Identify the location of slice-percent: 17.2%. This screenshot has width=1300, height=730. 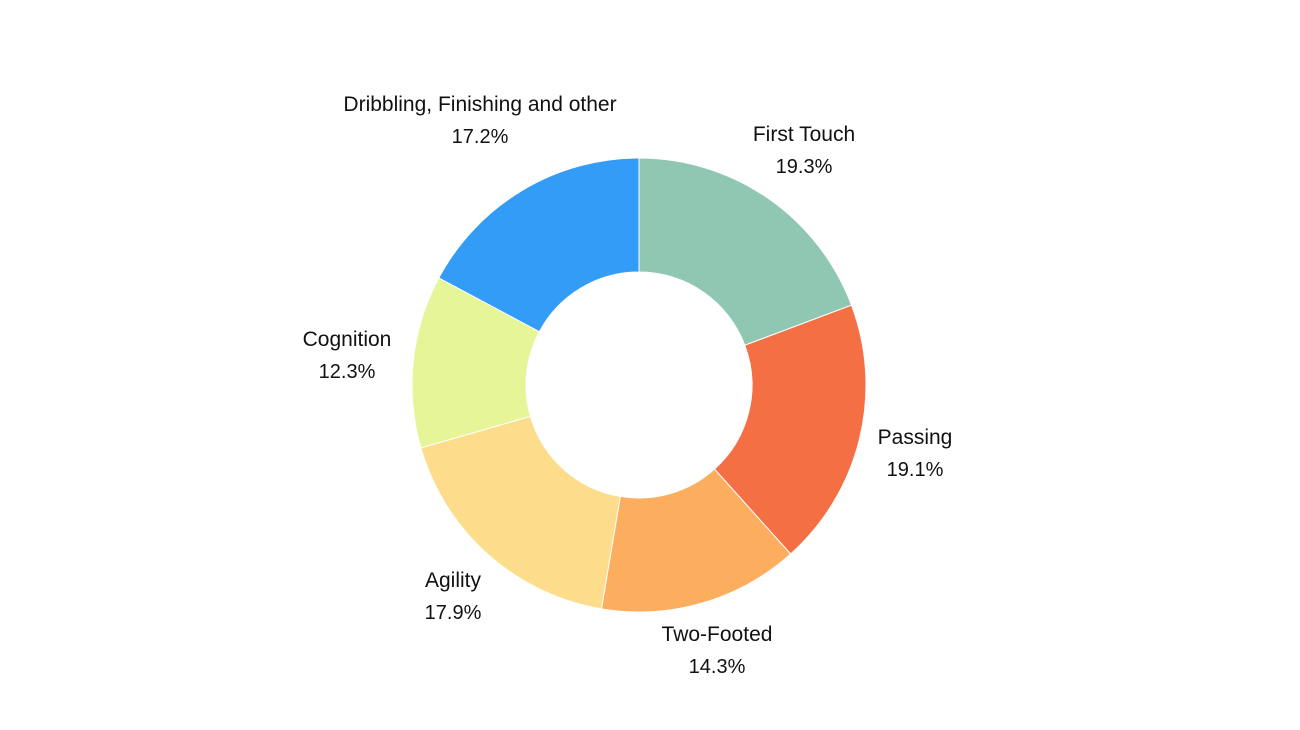
(480, 137).